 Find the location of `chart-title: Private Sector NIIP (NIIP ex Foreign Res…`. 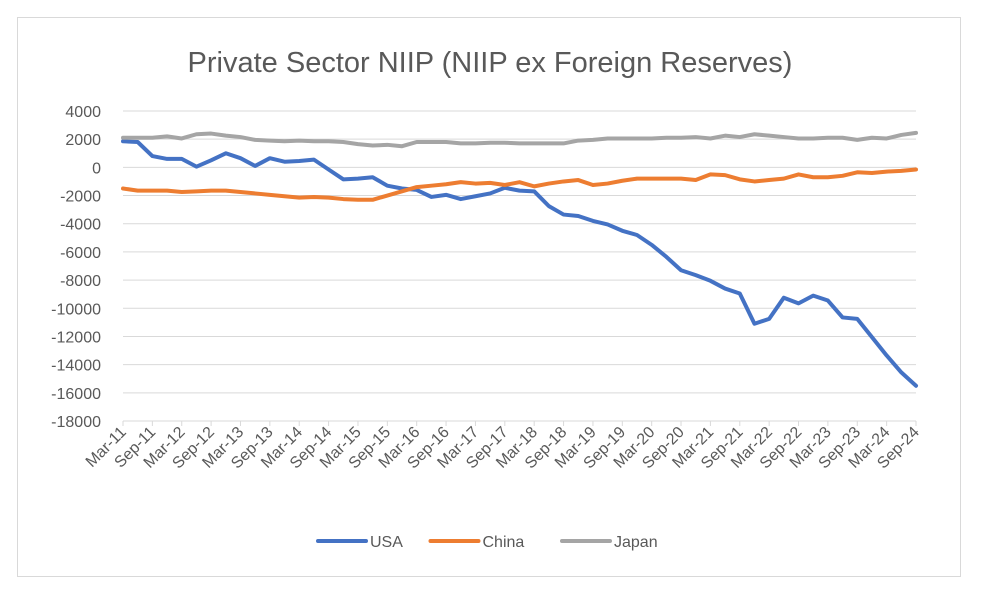

chart-title: Private Sector NIIP (NIIP ex Foreign Res… is located at coordinates (490, 63).